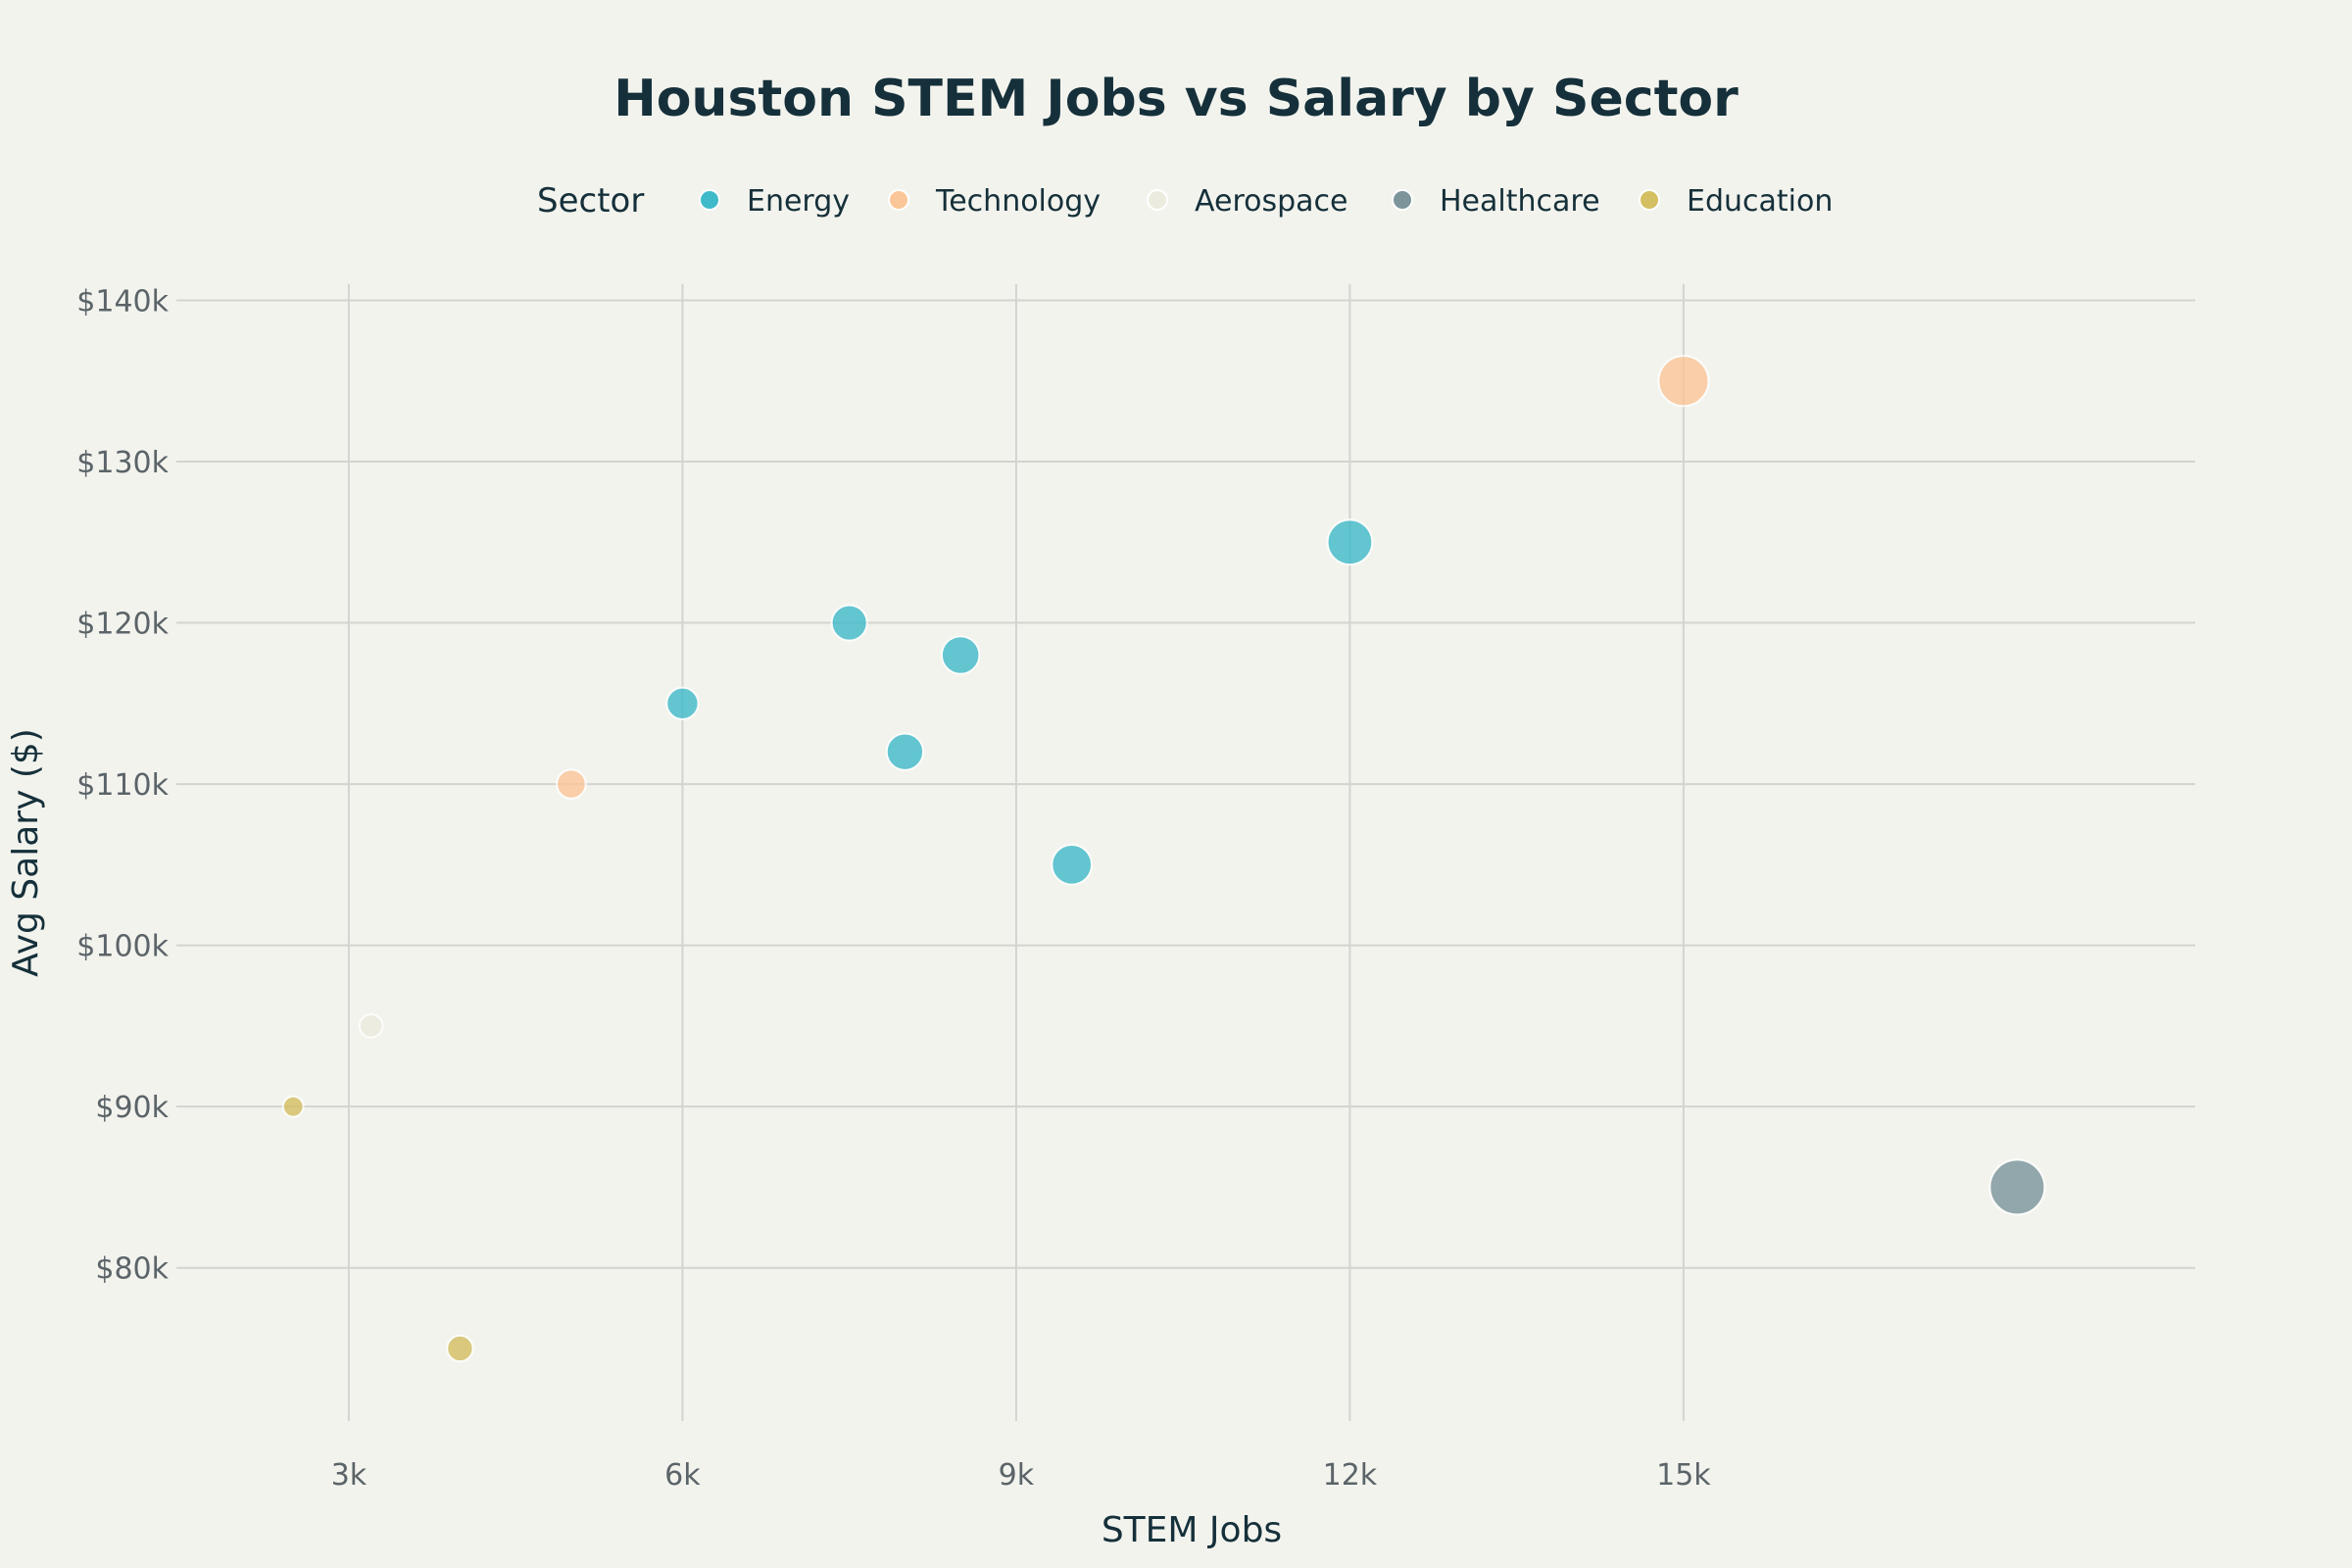 The image size is (2352, 1568). I want to click on y-tick-label: $110k, so click(122, 785).